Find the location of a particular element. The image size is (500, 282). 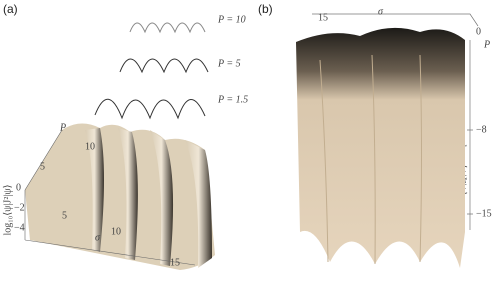

panel-label: (b) is located at coordinates (265, 9).